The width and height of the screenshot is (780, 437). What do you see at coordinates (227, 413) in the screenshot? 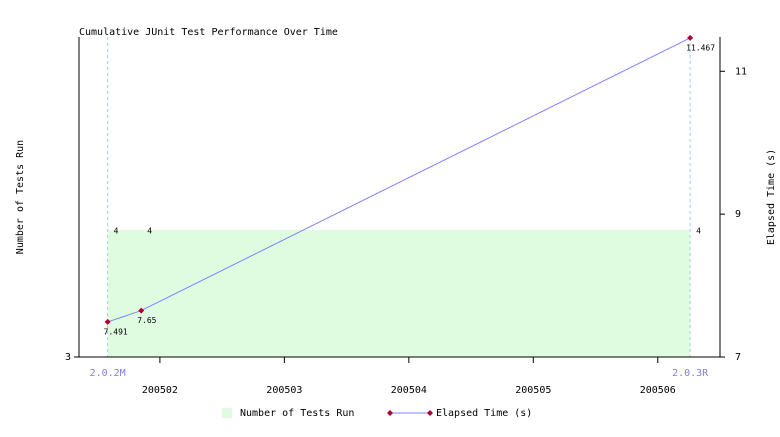
I see `legend-swatch` at bounding box center [227, 413].